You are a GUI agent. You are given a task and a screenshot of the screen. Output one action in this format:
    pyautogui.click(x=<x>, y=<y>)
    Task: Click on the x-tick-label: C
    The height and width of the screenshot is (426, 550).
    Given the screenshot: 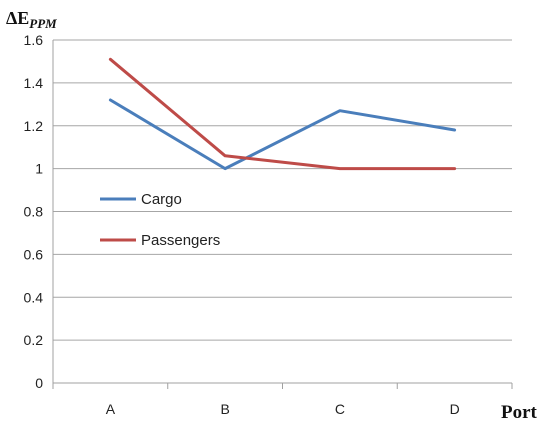 What is the action you would take?
    pyautogui.click(x=340, y=409)
    